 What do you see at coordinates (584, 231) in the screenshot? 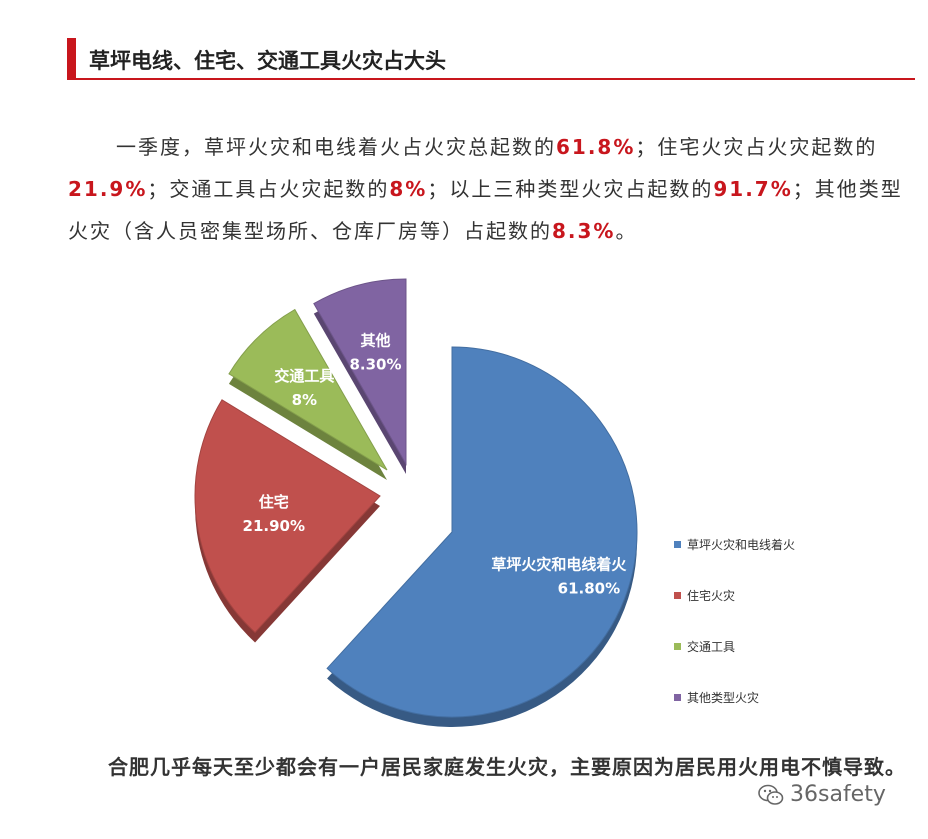
I see `para-value-5: 8.3%` at bounding box center [584, 231].